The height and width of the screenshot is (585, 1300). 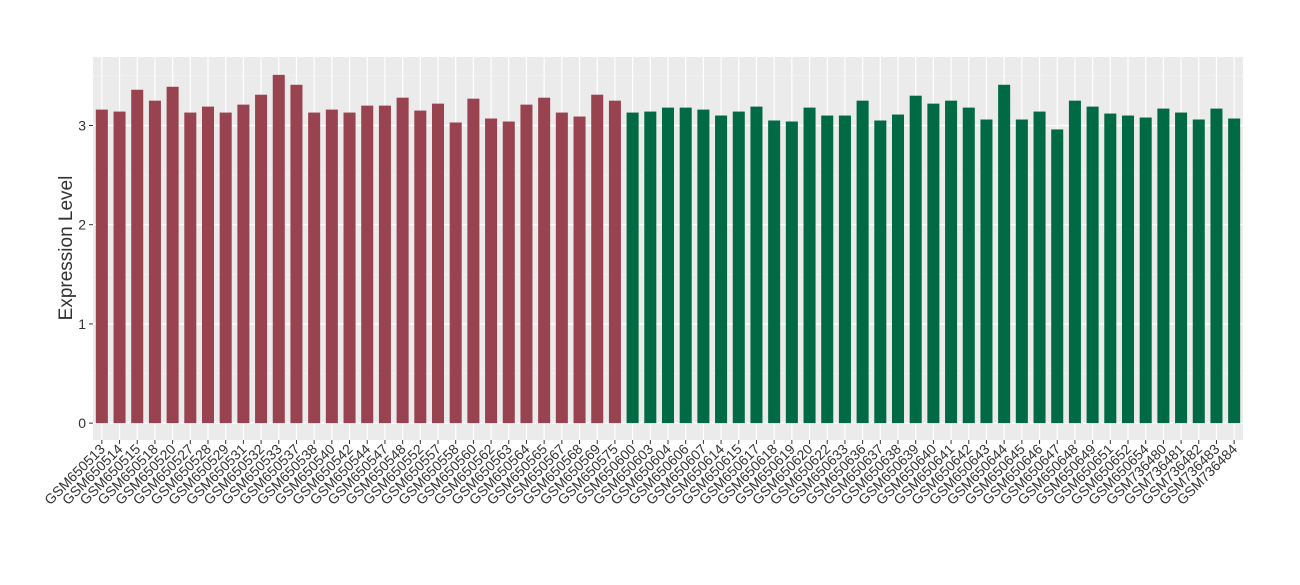 What do you see at coordinates (82, 423) in the screenshot?
I see `y-tick-label: 0` at bounding box center [82, 423].